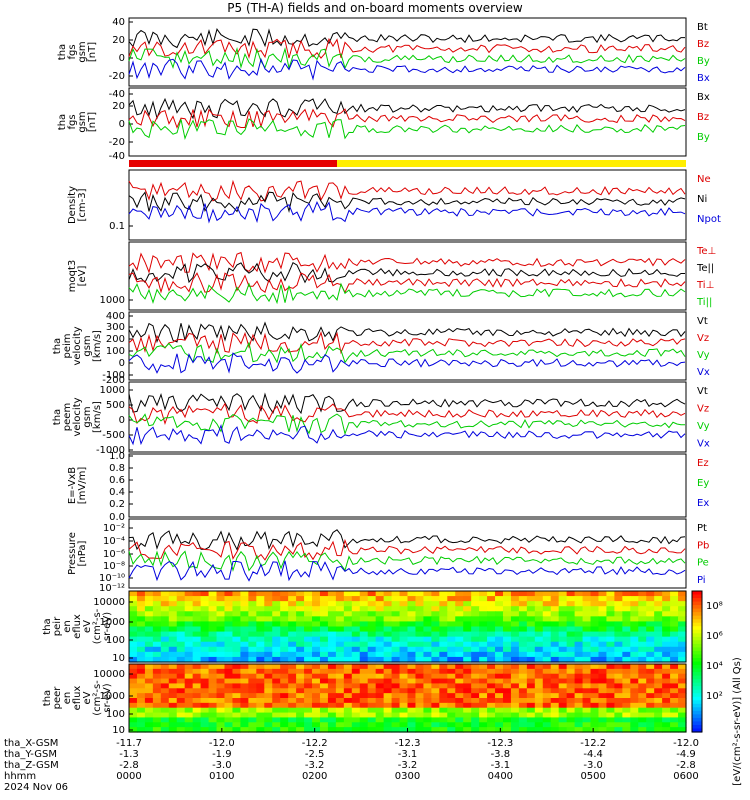 The width and height of the screenshot is (750, 800). Describe the element at coordinates (697, 607) in the screenshot. I see `colorbar-segment` at that location.